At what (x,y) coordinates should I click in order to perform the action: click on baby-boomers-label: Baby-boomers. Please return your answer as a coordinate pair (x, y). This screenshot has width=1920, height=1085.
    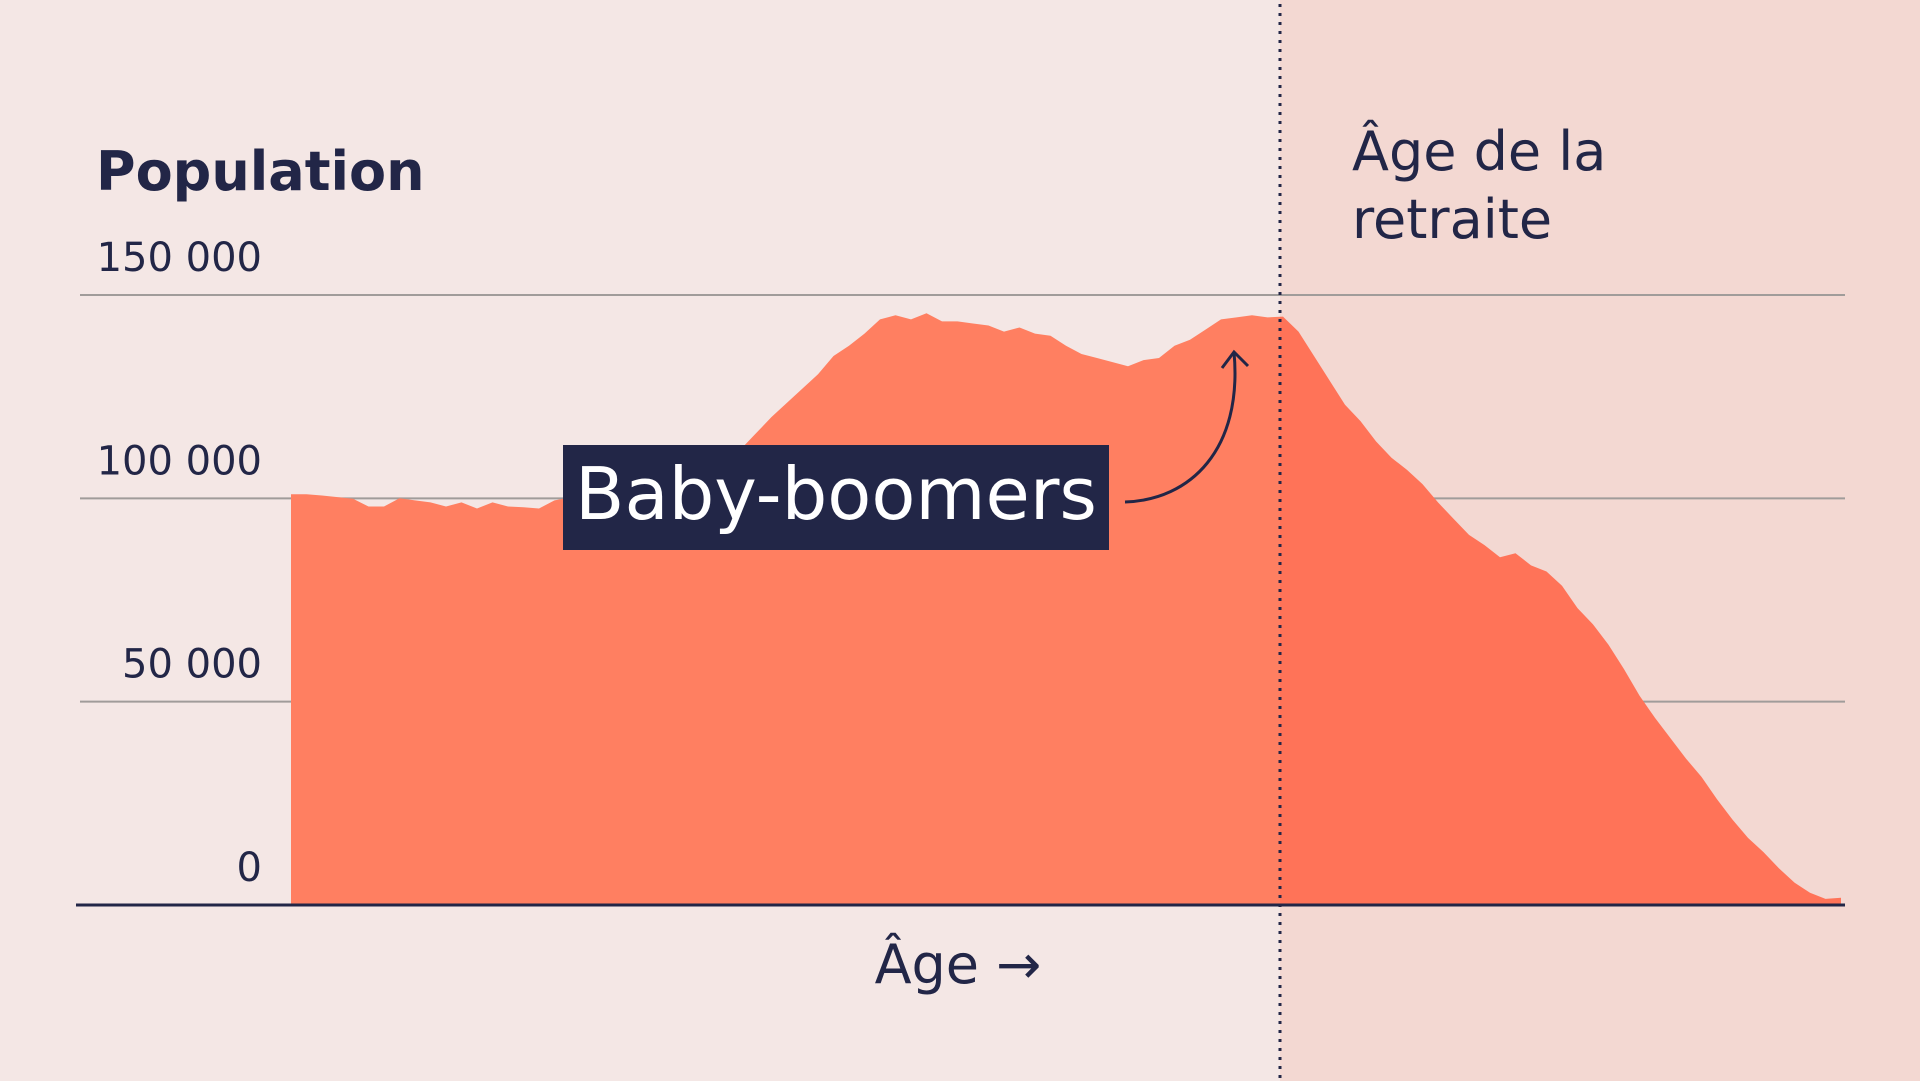
    Looking at the image, I should click on (836, 494).